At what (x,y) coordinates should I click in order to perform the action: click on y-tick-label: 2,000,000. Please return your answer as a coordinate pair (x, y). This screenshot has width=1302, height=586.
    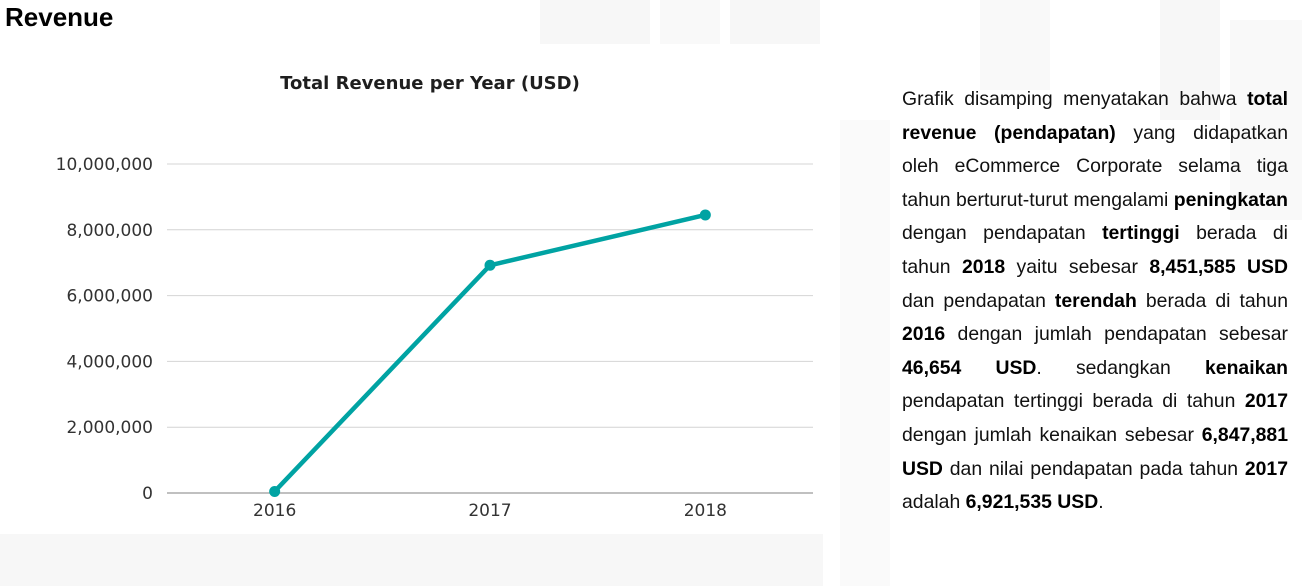
    Looking at the image, I should click on (109, 428).